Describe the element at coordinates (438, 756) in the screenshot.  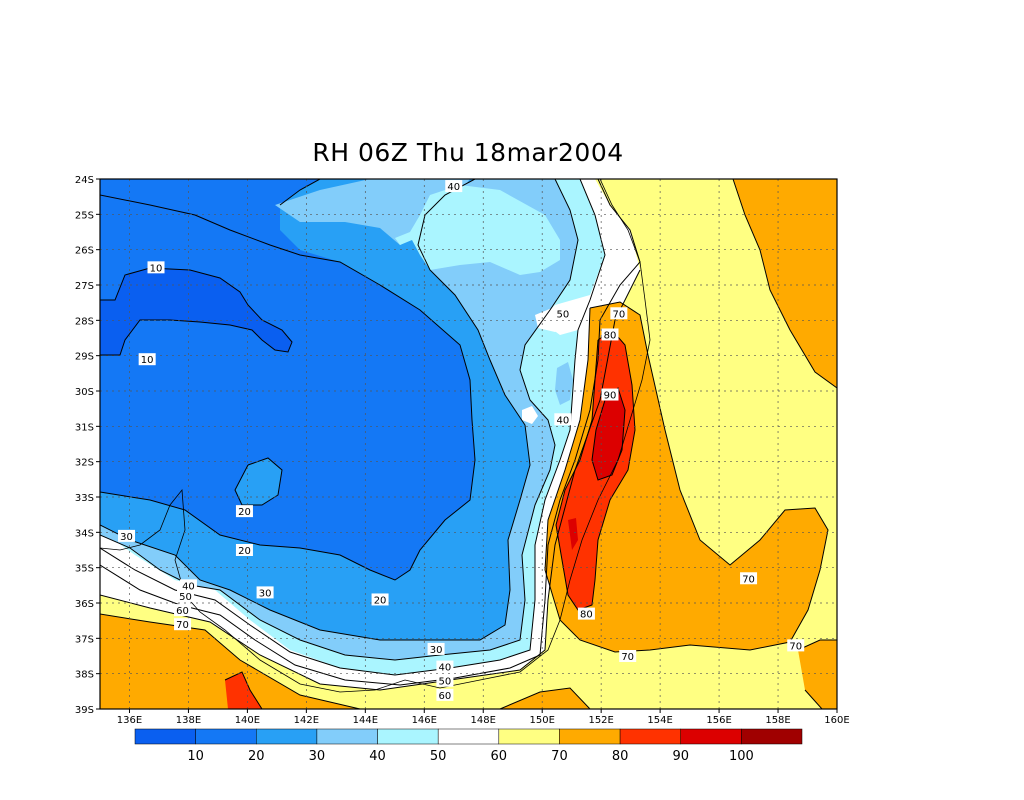
I see `colorbar-label: 50` at that location.